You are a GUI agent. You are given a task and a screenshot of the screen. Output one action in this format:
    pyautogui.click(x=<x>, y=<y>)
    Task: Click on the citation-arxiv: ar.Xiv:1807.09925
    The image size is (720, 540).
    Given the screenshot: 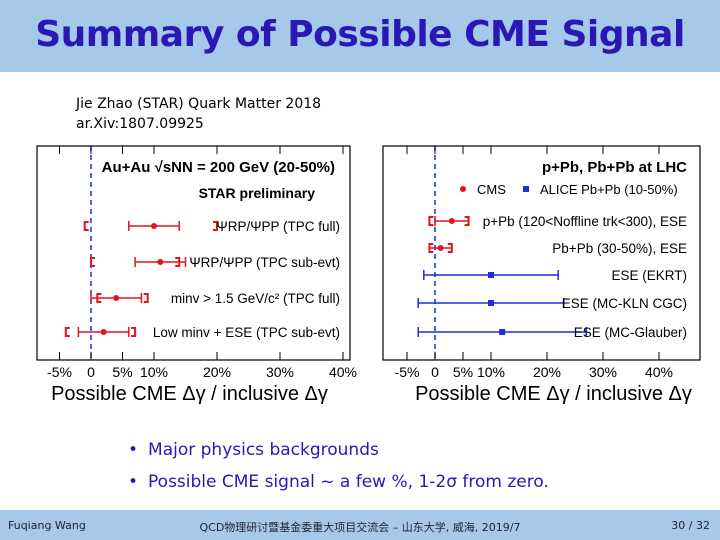 What is the action you would take?
    pyautogui.click(x=140, y=124)
    